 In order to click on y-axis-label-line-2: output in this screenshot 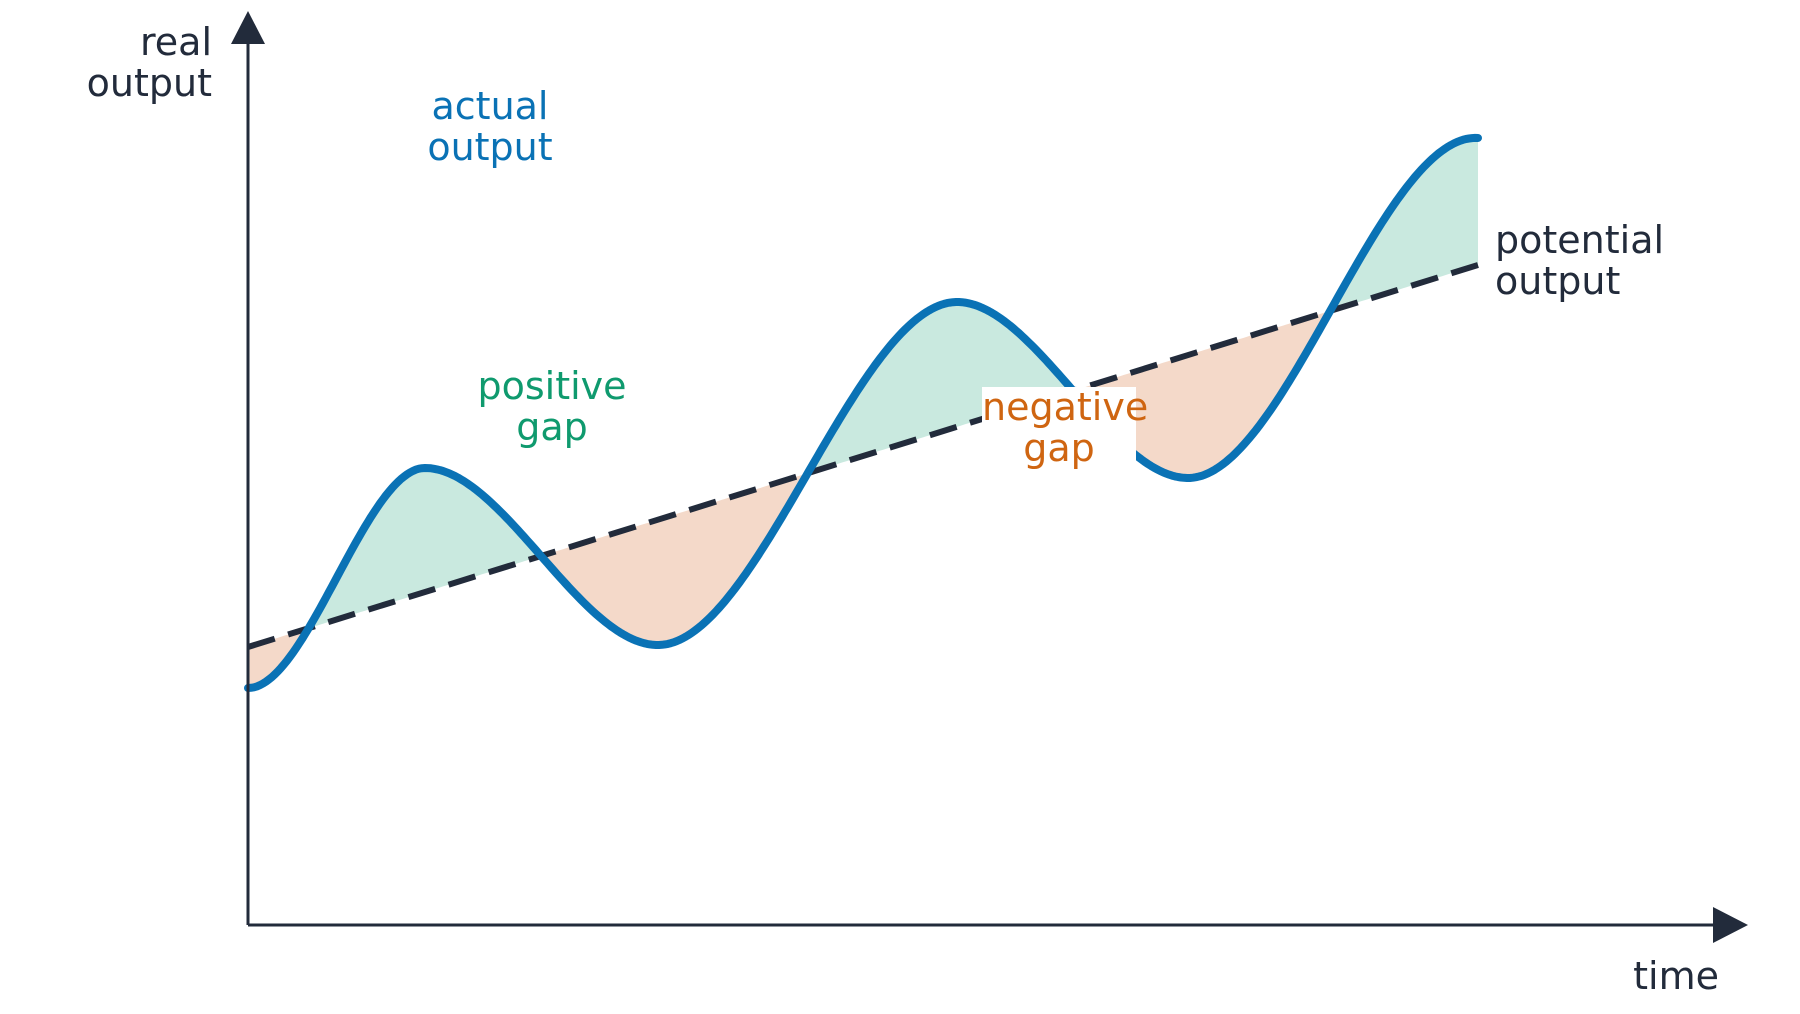, I will do `click(149, 83)`.